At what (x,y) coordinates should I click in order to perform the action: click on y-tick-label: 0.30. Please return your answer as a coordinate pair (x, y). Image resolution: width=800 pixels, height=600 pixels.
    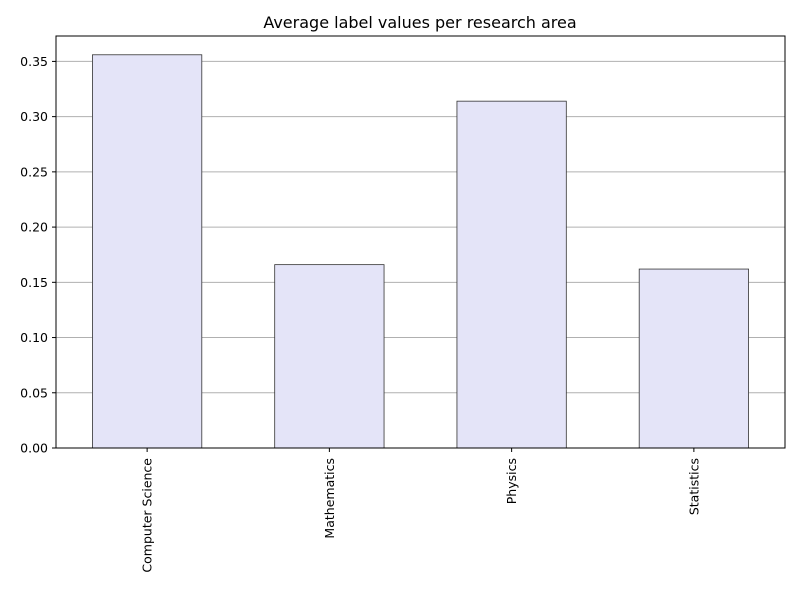
    Looking at the image, I should click on (34, 116).